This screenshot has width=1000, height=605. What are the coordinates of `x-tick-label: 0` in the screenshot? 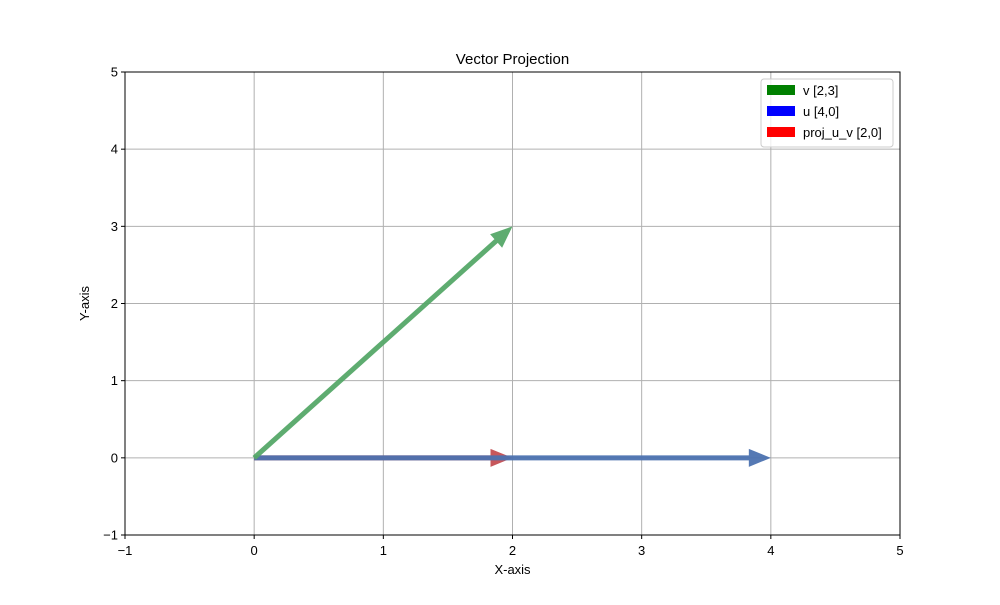 It's located at (254, 550).